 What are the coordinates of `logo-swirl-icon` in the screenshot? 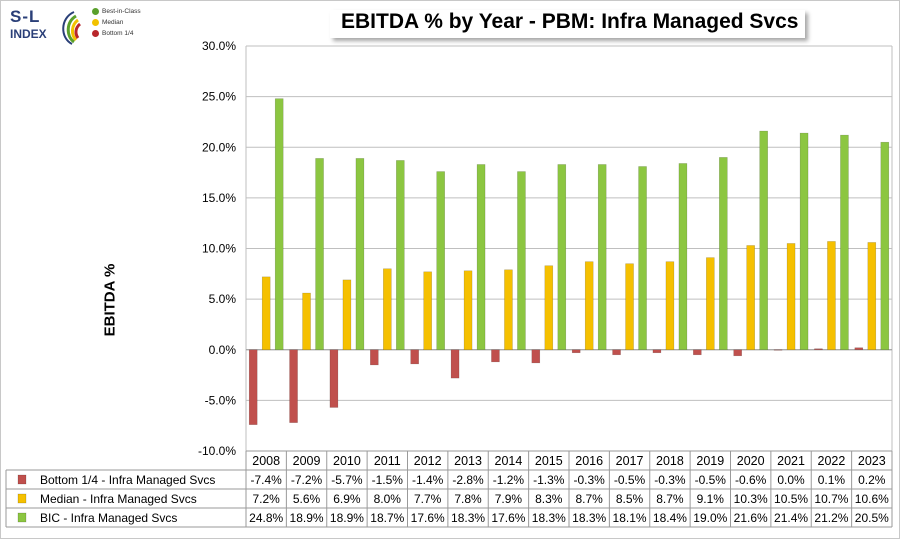 It's located at (72, 28).